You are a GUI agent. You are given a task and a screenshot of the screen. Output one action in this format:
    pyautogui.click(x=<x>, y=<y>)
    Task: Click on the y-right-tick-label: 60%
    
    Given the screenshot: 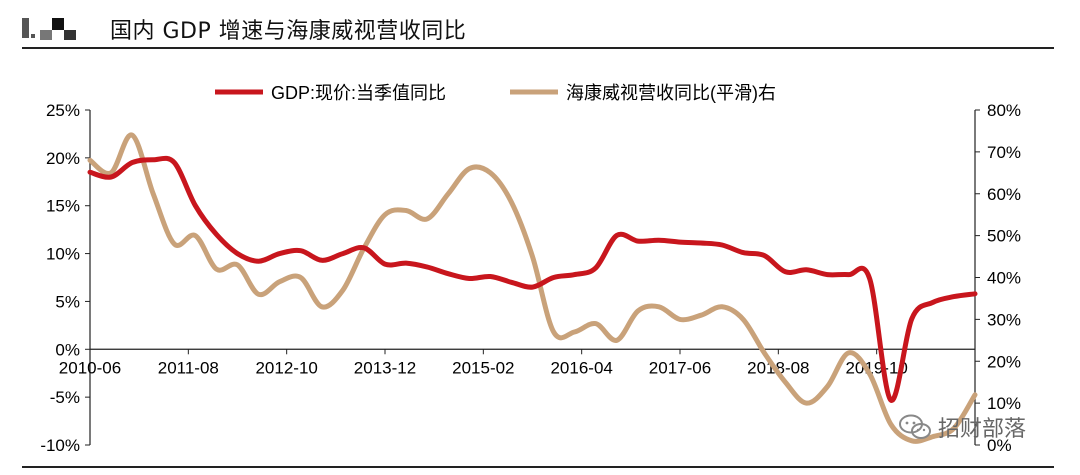 What is the action you would take?
    pyautogui.click(x=1004, y=194)
    